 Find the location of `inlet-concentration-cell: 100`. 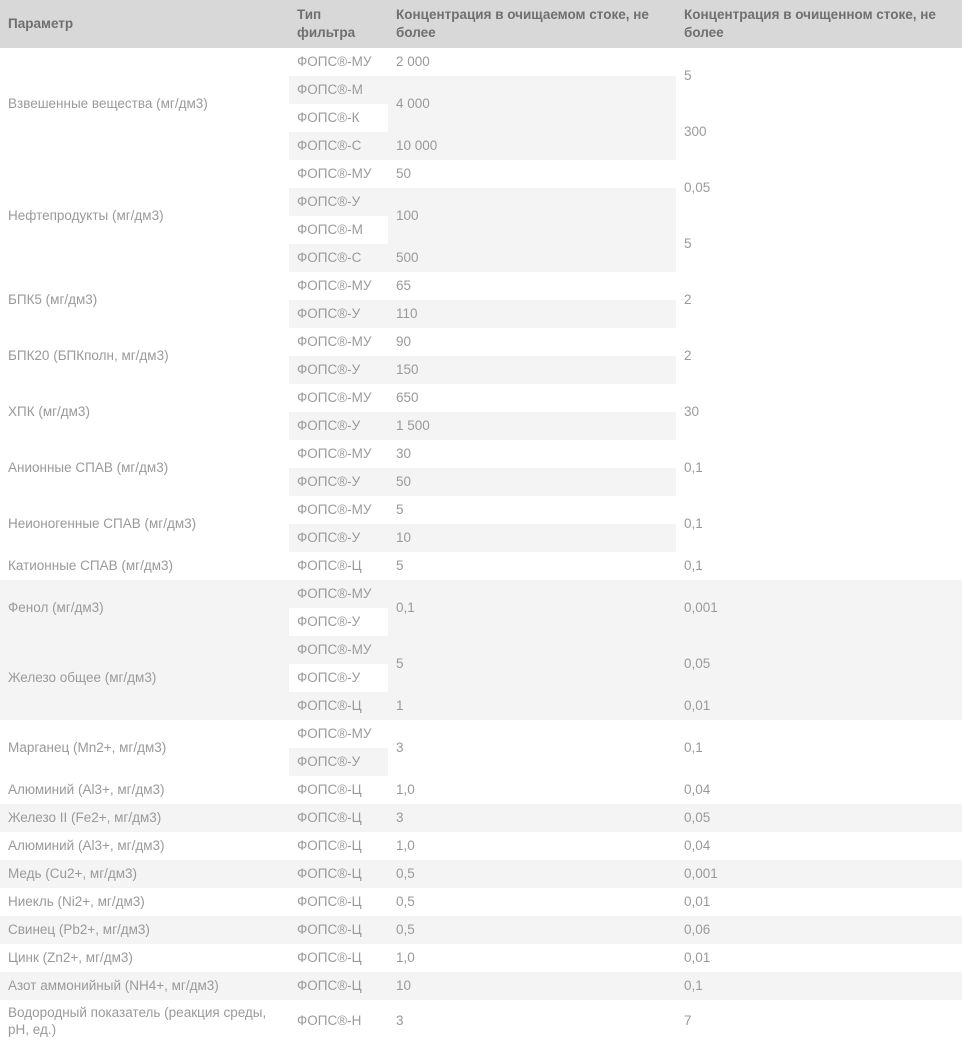

inlet-concentration-cell: 100 is located at coordinates (532, 215).